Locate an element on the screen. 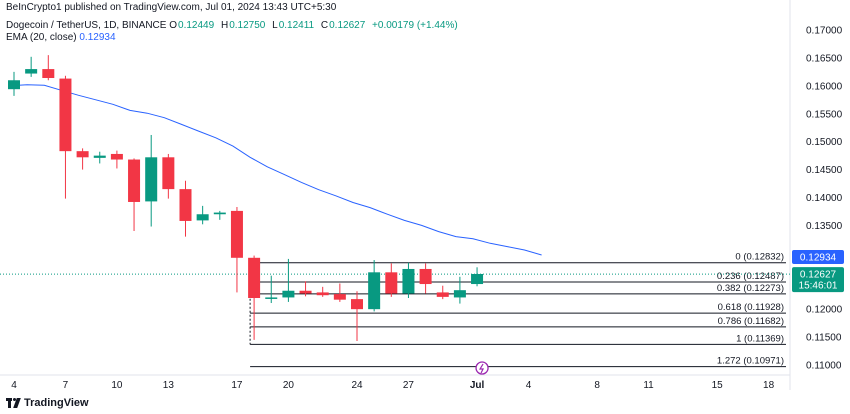  fib-level-label: 1 (0.11369) is located at coordinates (760, 338).